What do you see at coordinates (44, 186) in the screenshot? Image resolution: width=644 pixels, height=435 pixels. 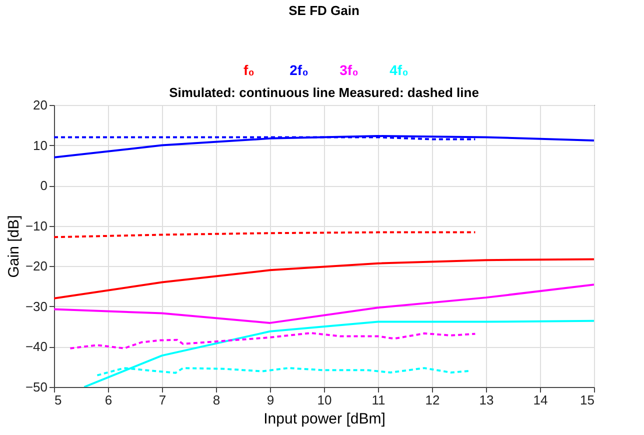 I see `y-tick-label: 0` at bounding box center [44, 186].